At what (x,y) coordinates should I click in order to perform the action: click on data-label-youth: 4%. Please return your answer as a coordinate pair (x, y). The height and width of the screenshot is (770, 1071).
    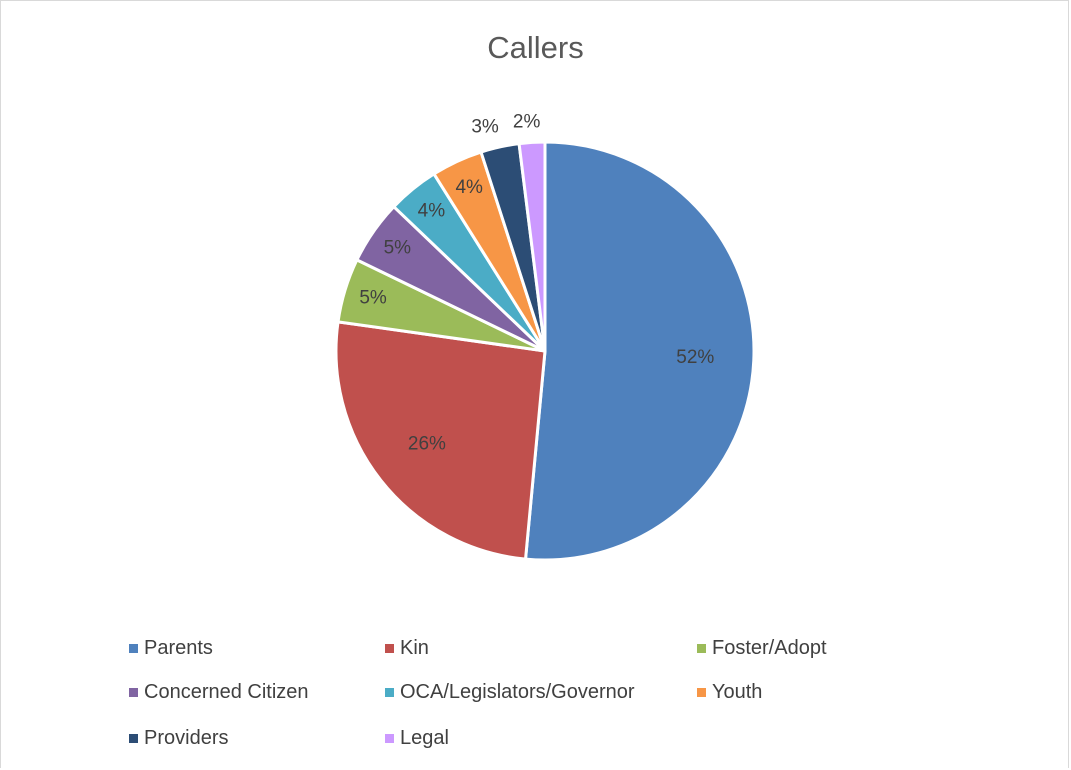
    Looking at the image, I should click on (469, 187).